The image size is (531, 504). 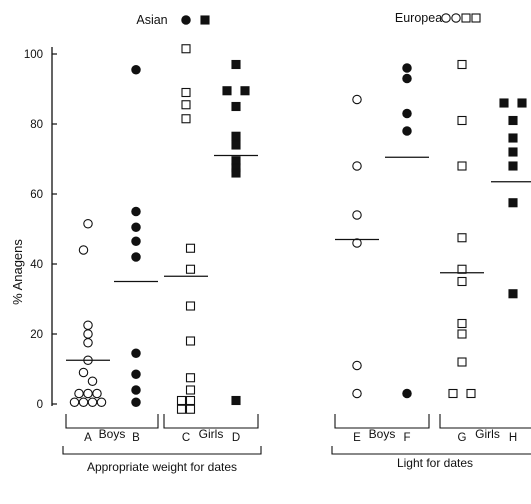 What do you see at coordinates (211, 434) in the screenshot?
I see `subgroup-label: Girls` at bounding box center [211, 434].